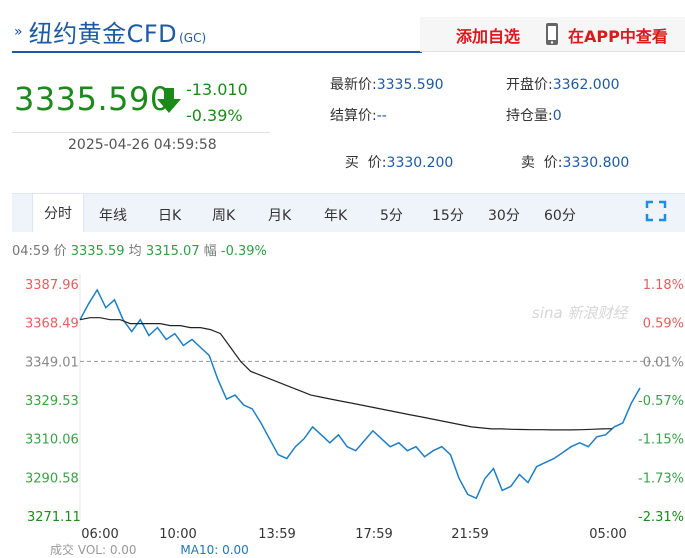 The image size is (685, 558). What do you see at coordinates (169, 100) in the screenshot?
I see `down-arrow-icon` at bounding box center [169, 100].